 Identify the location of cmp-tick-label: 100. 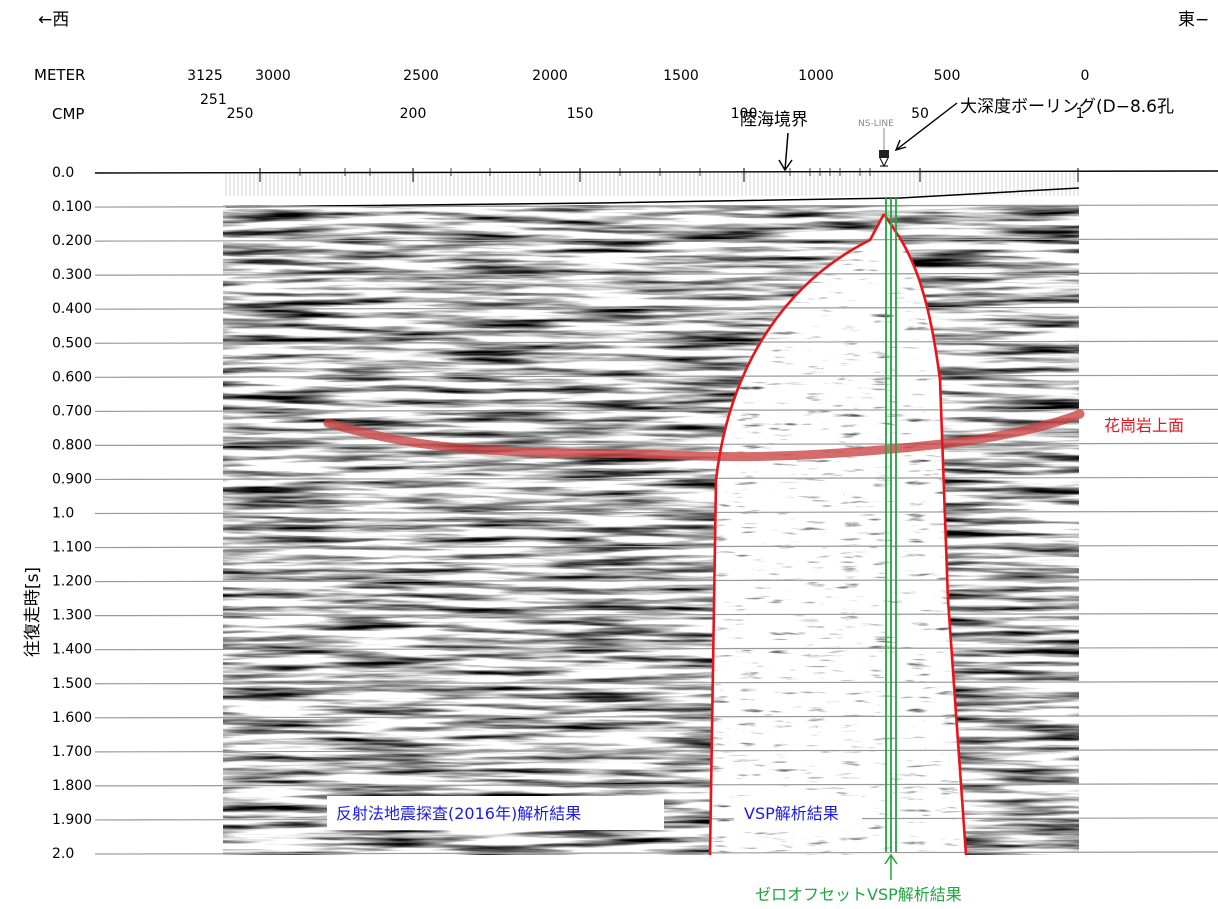
(744, 114).